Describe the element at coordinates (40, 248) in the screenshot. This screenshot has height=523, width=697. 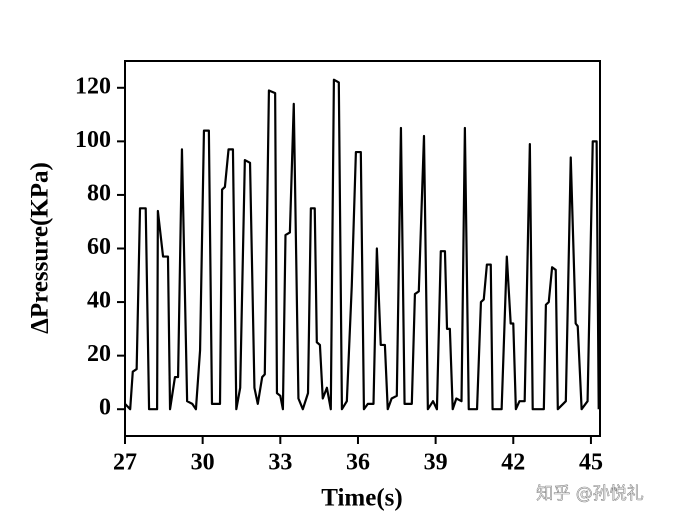
I see `y-axis-label: ΔPressure(KPa)` at that location.